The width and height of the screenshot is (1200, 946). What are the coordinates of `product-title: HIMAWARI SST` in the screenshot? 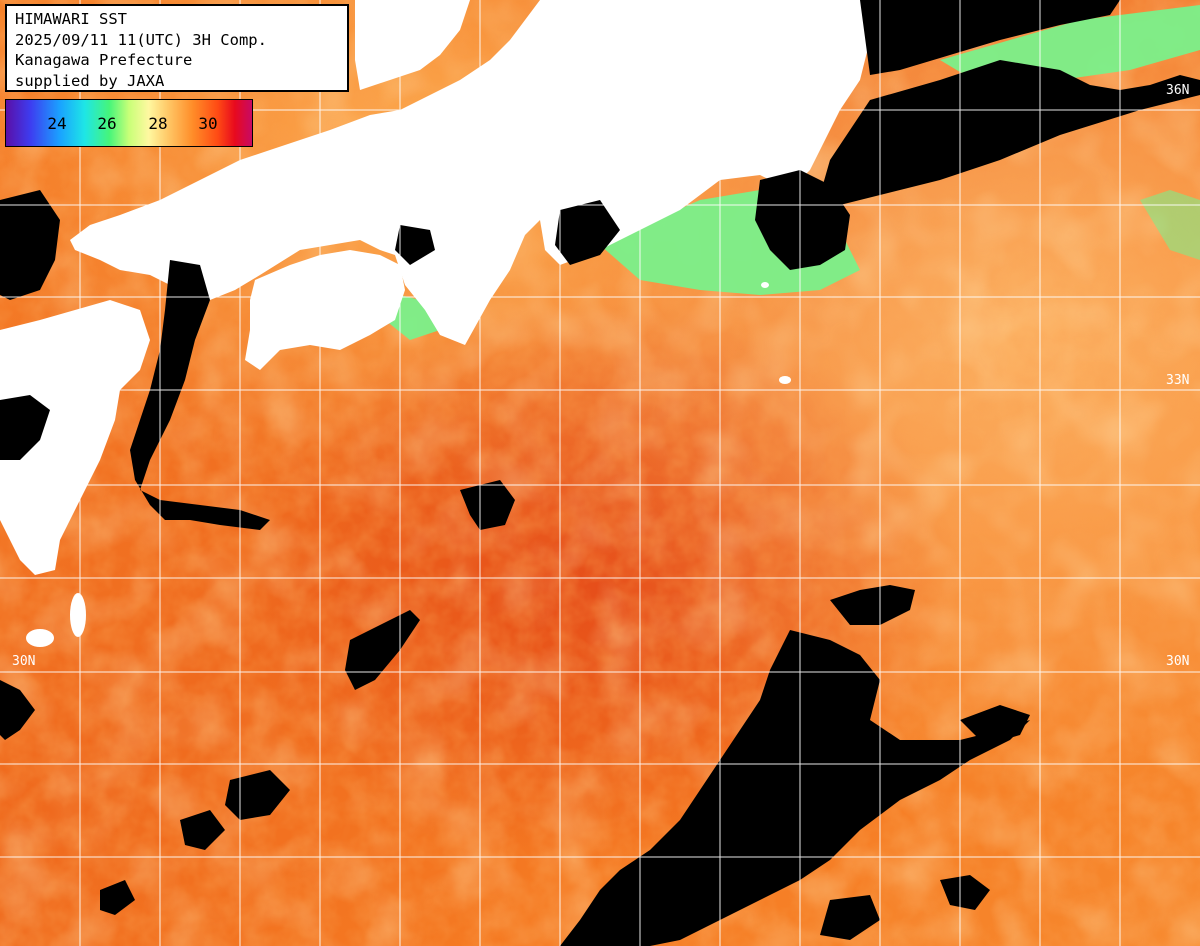 It's located at (71, 19).